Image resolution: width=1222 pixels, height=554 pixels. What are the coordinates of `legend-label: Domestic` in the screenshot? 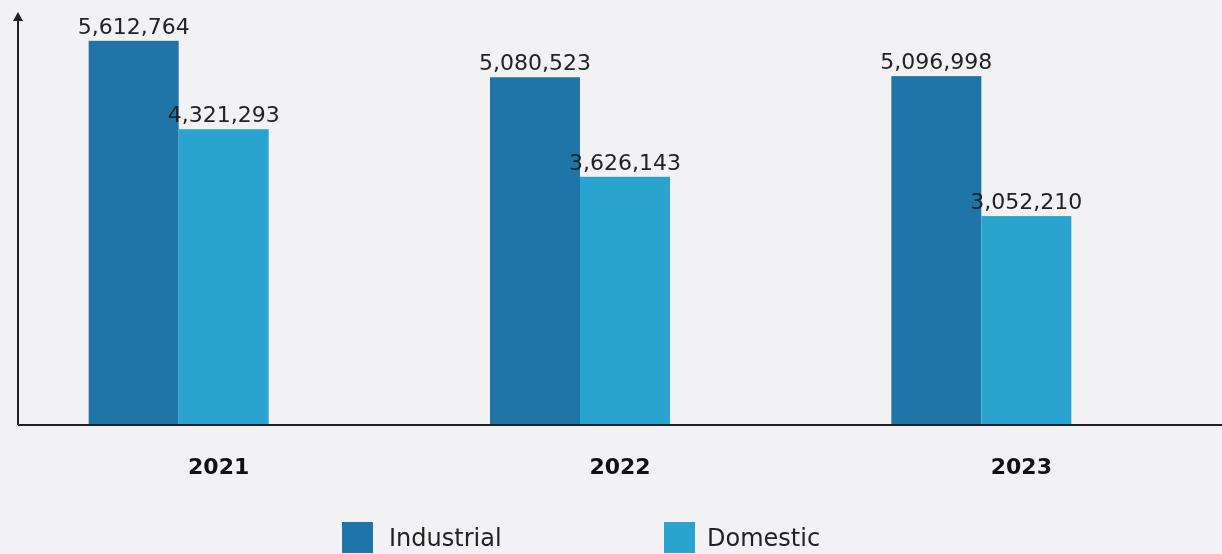 It's located at (764, 538).